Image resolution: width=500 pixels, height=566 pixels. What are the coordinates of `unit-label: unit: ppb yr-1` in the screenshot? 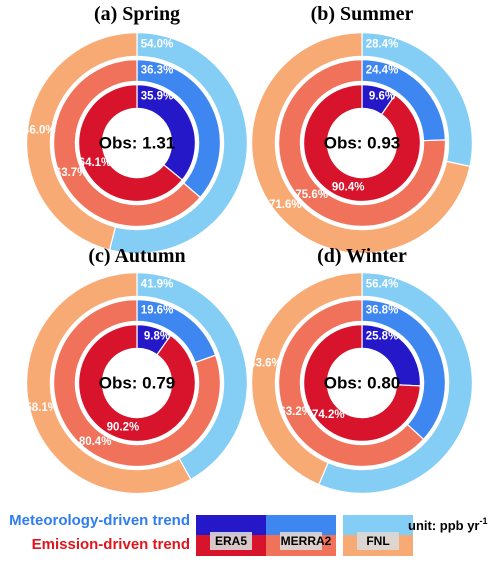 It's located at (448, 524).